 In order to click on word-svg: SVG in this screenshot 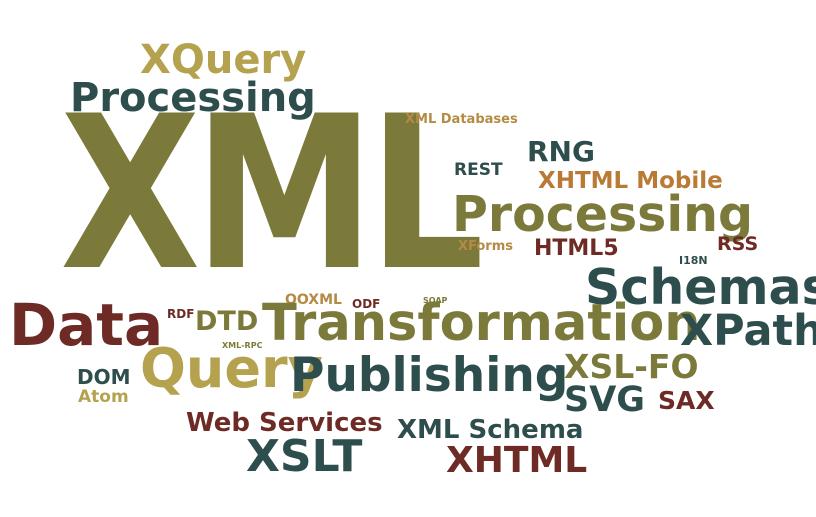, I will do `click(605, 400)`.